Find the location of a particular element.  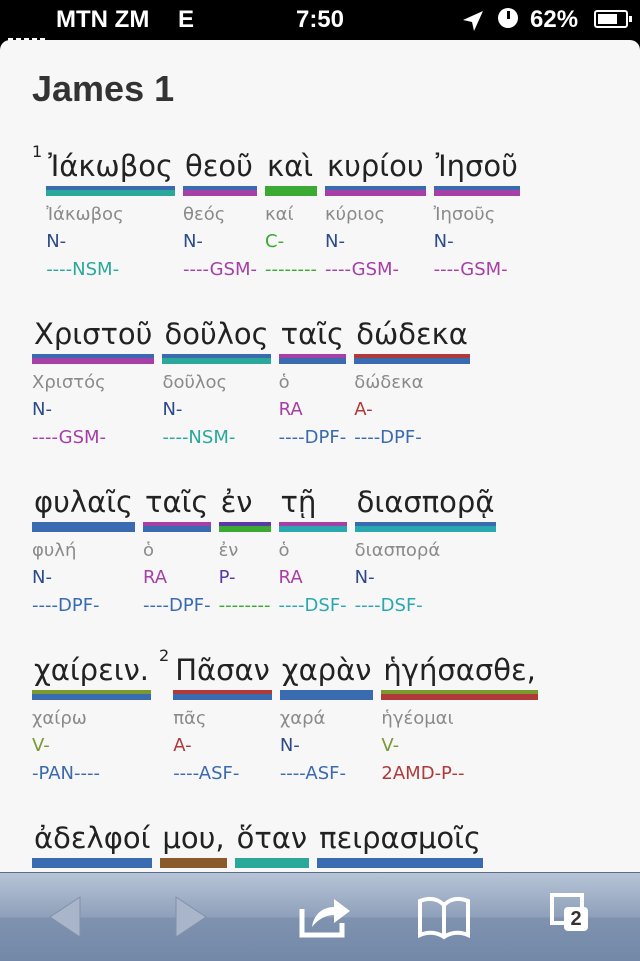

greek-word: Ἰάκωβος Ἰάκωβος N- ----NSM- is located at coordinates (110, 216).